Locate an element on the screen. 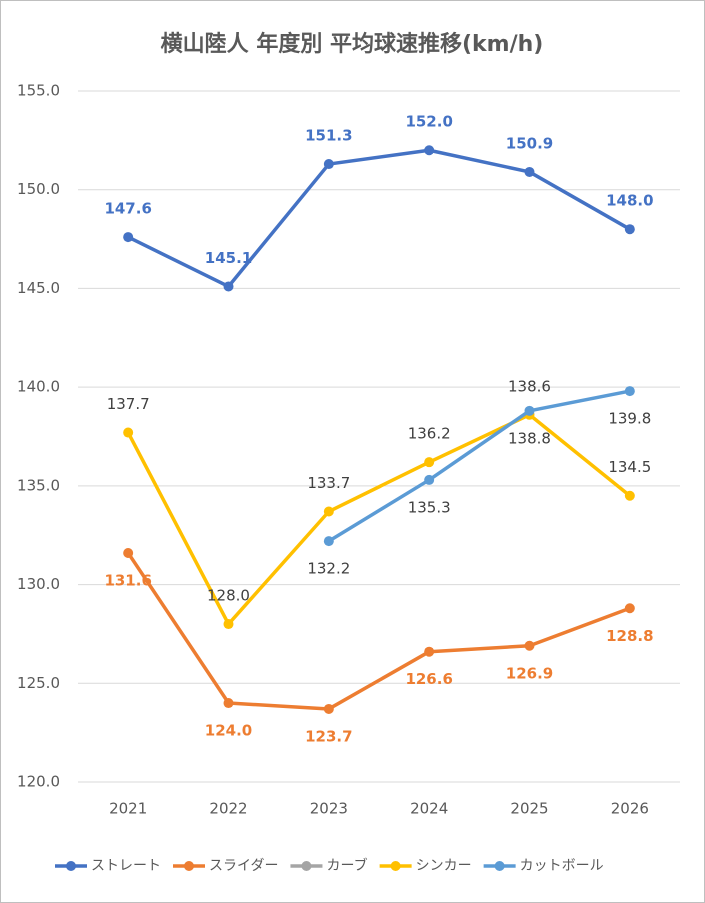 The height and width of the screenshot is (903, 705). data-label: 151.3 is located at coordinates (328, 136).